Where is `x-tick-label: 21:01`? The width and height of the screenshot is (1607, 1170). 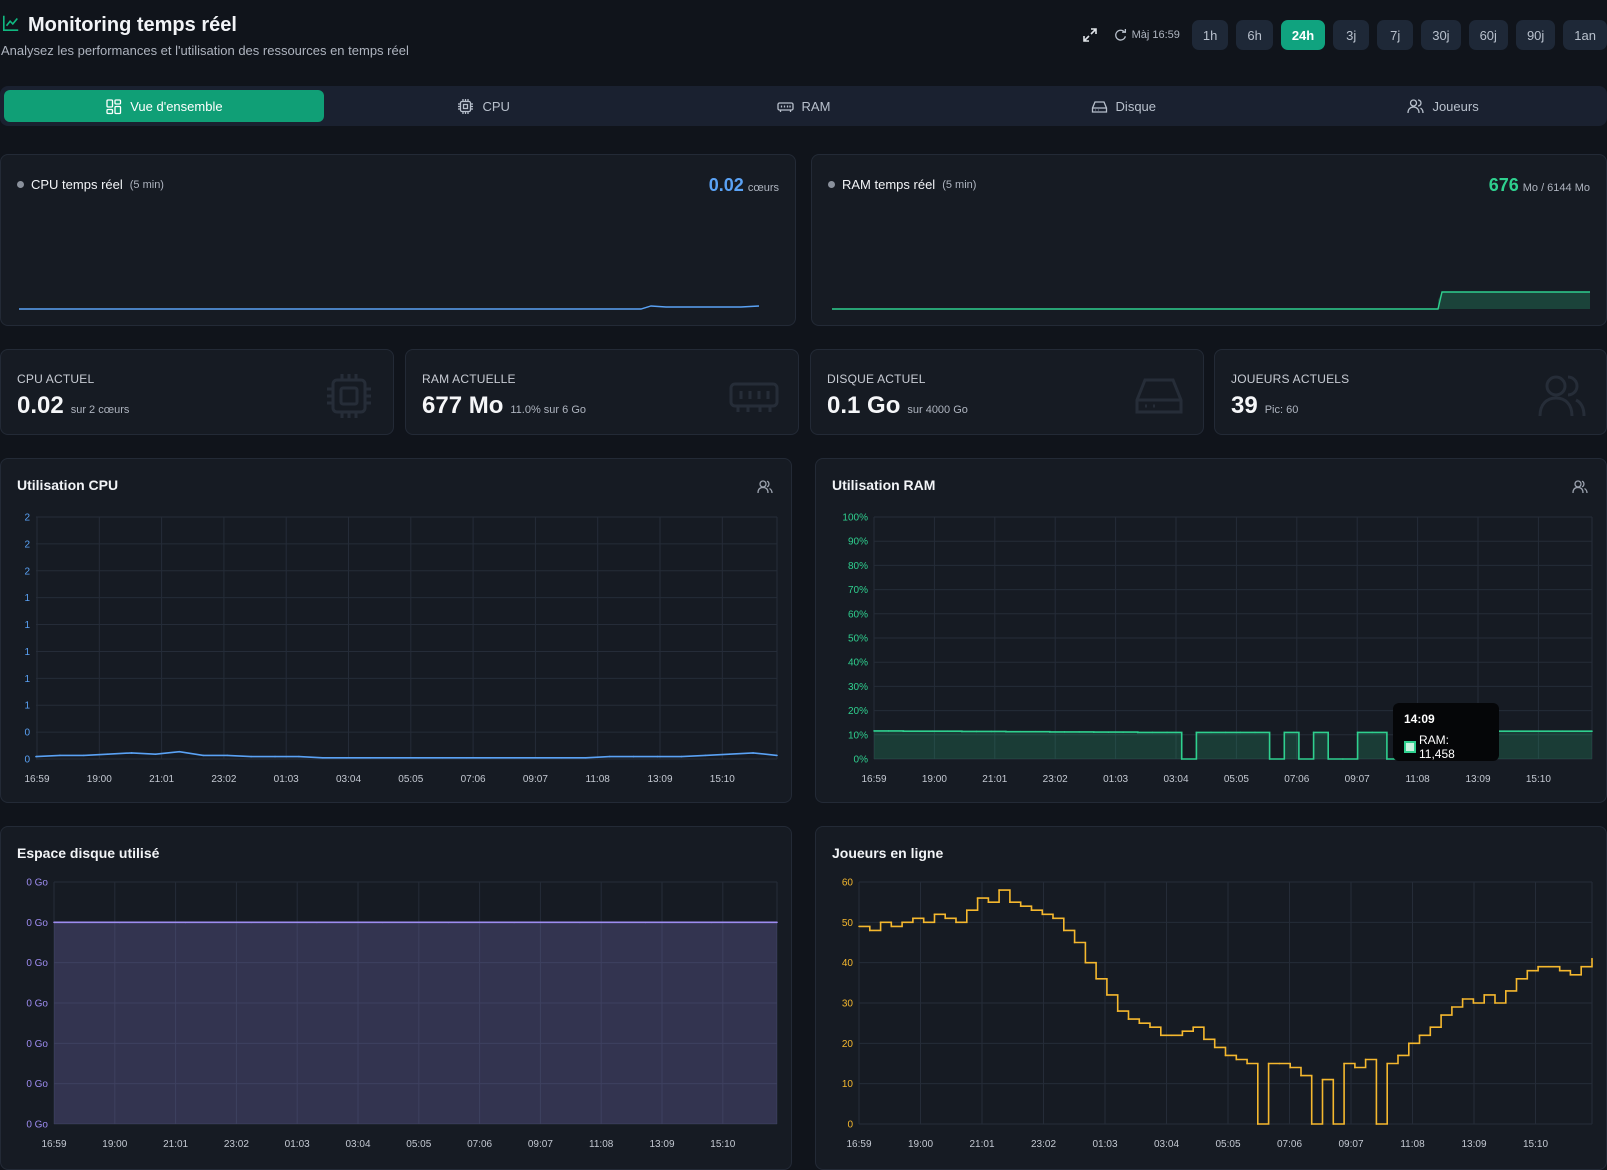 x-tick-label: 21:01 is located at coordinates (994, 779).